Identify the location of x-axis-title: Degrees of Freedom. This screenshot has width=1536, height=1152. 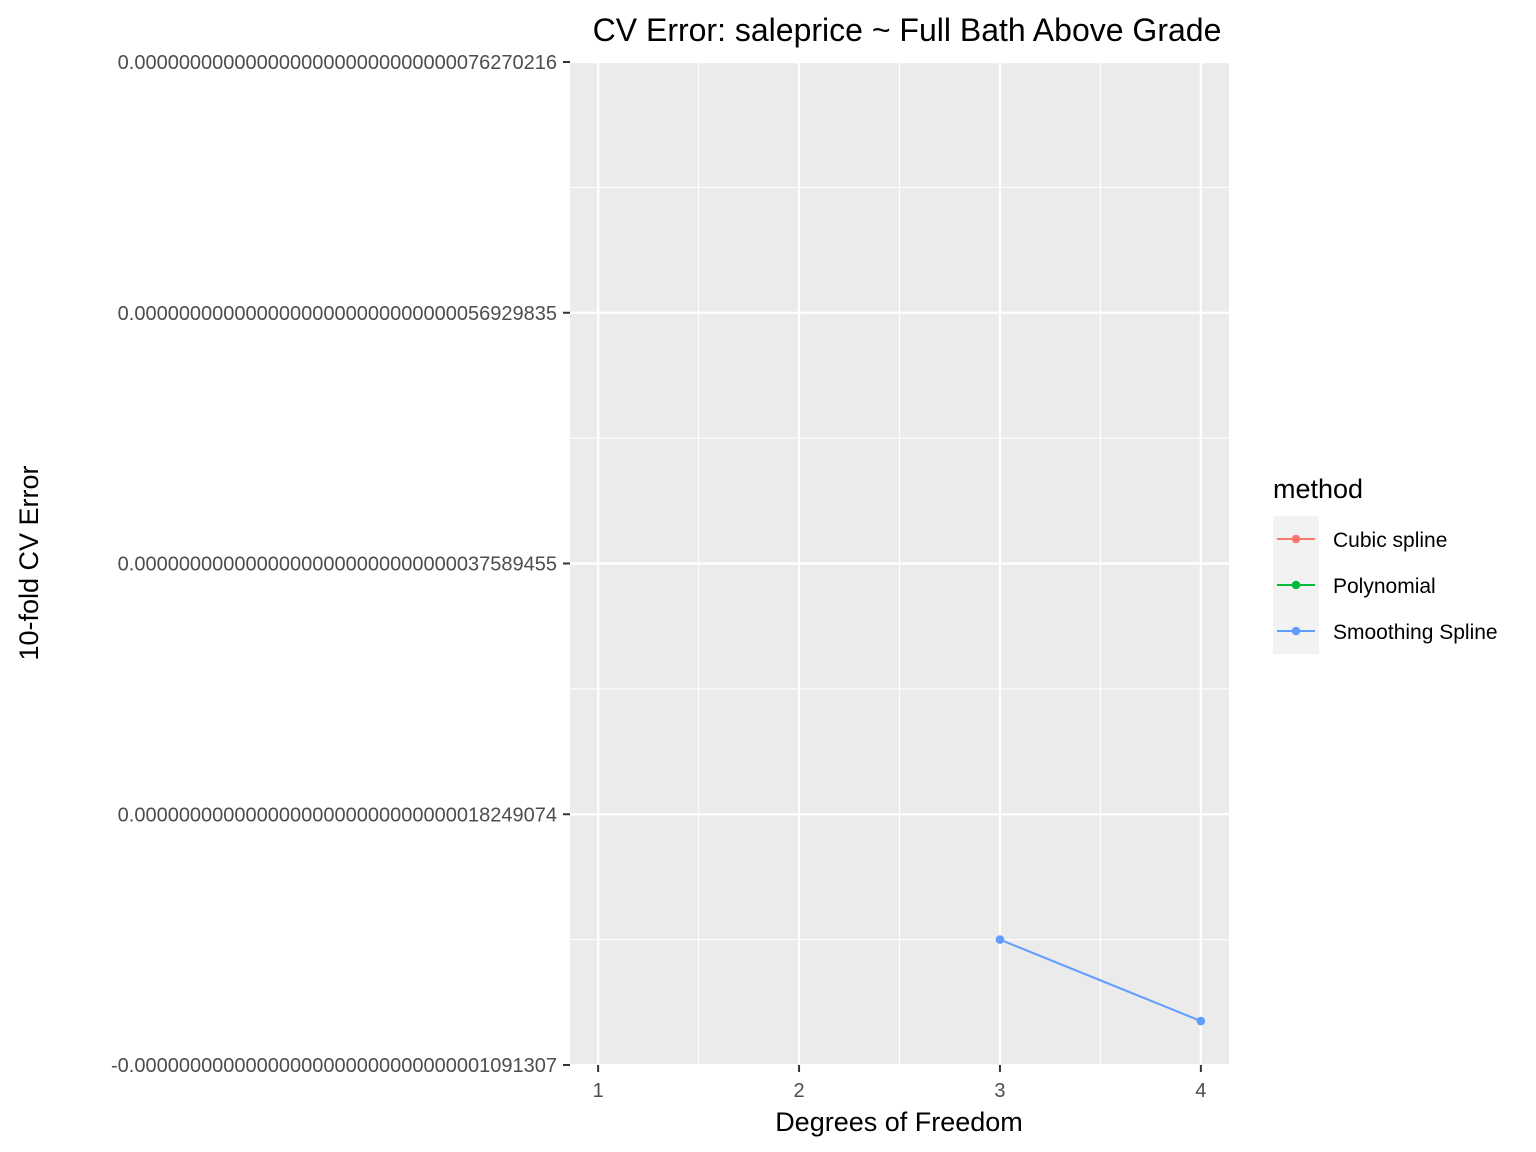
(899, 1122).